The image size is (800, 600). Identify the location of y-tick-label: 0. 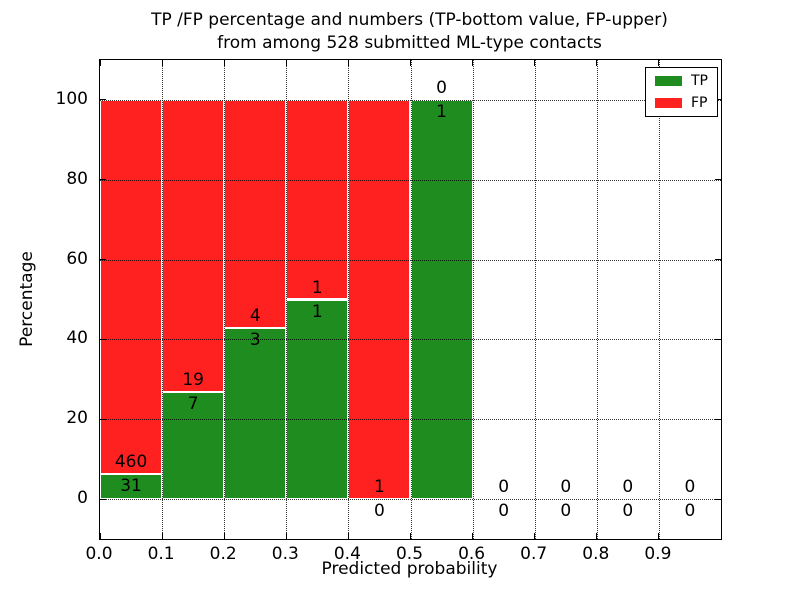
(82, 498).